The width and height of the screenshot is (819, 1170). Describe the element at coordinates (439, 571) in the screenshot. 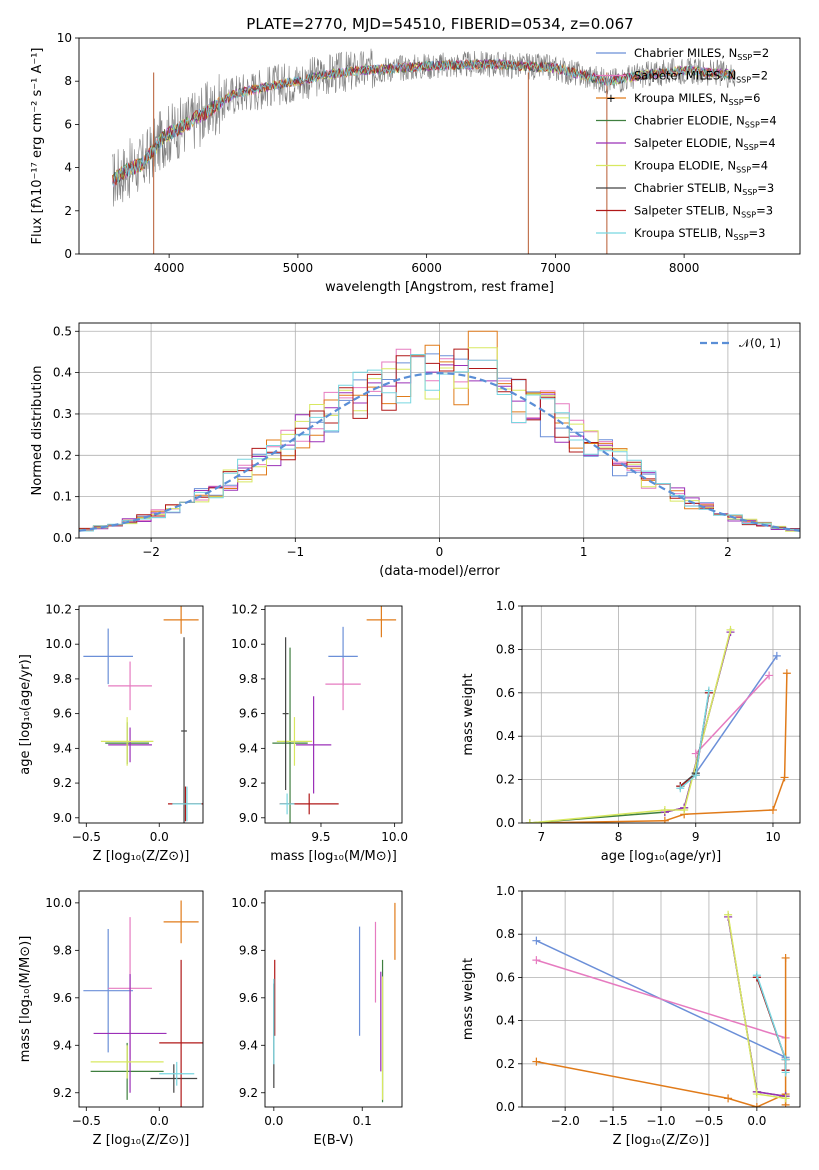

I see `x-axis-label: (data-model)/error` at that location.